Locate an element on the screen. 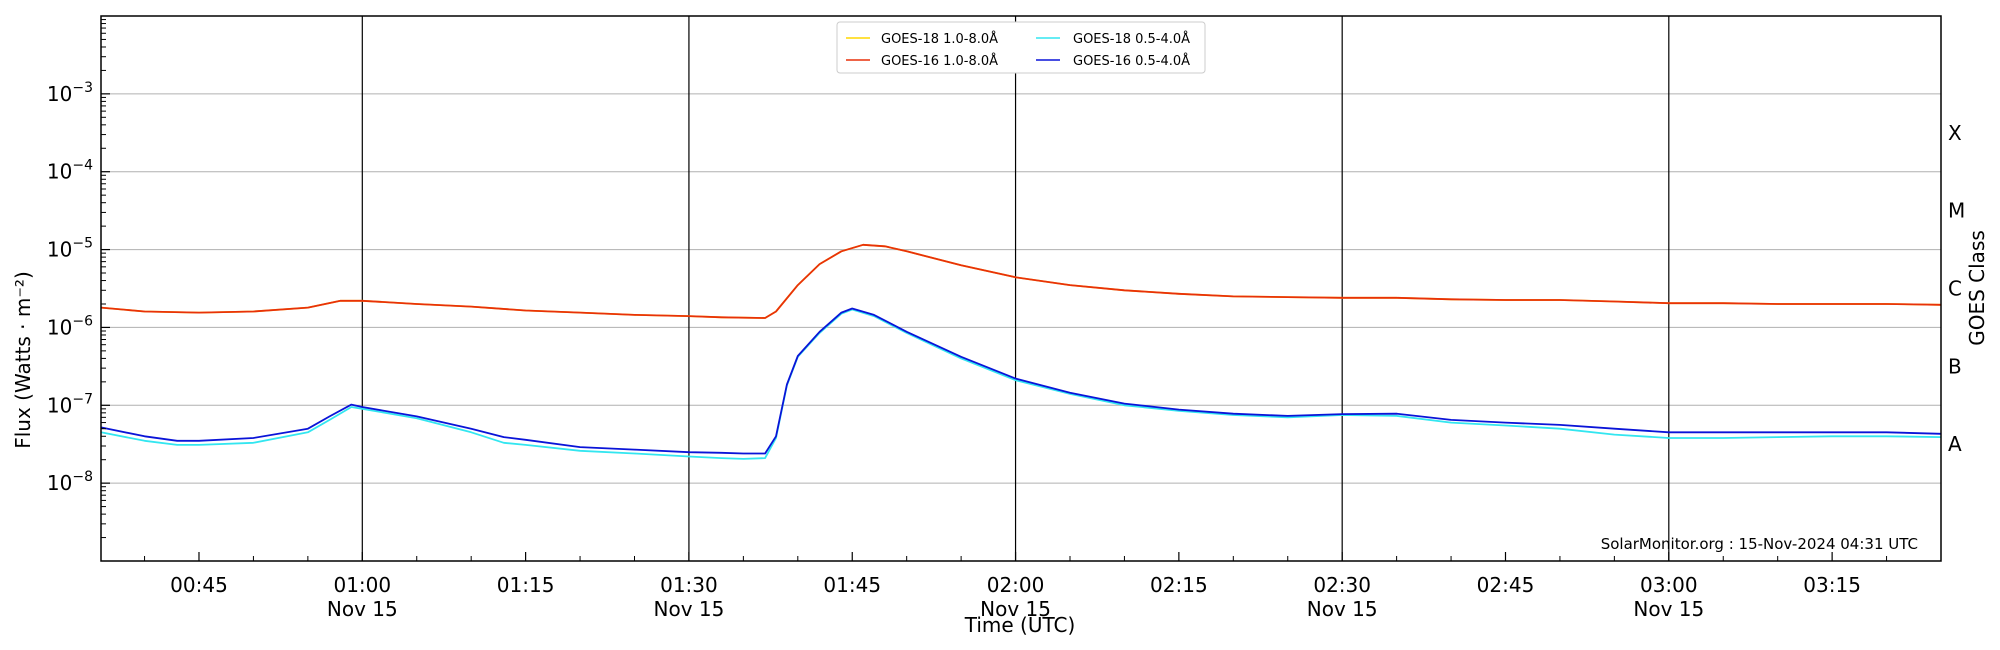 The image size is (2000, 650). x-tick-label: 01:00 is located at coordinates (362, 585).